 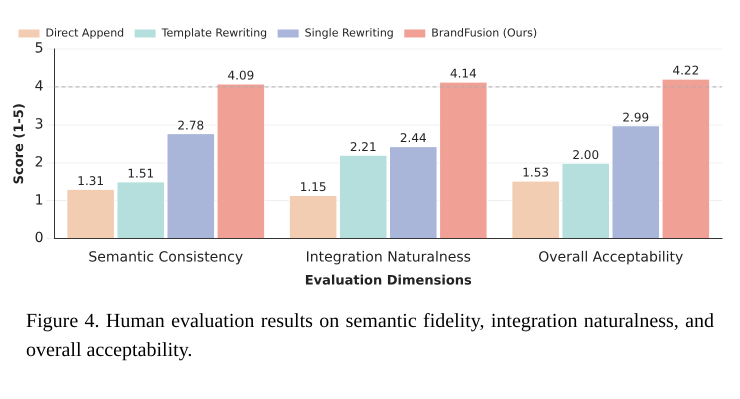 I want to click on text: 1.31, so click(x=90, y=181).